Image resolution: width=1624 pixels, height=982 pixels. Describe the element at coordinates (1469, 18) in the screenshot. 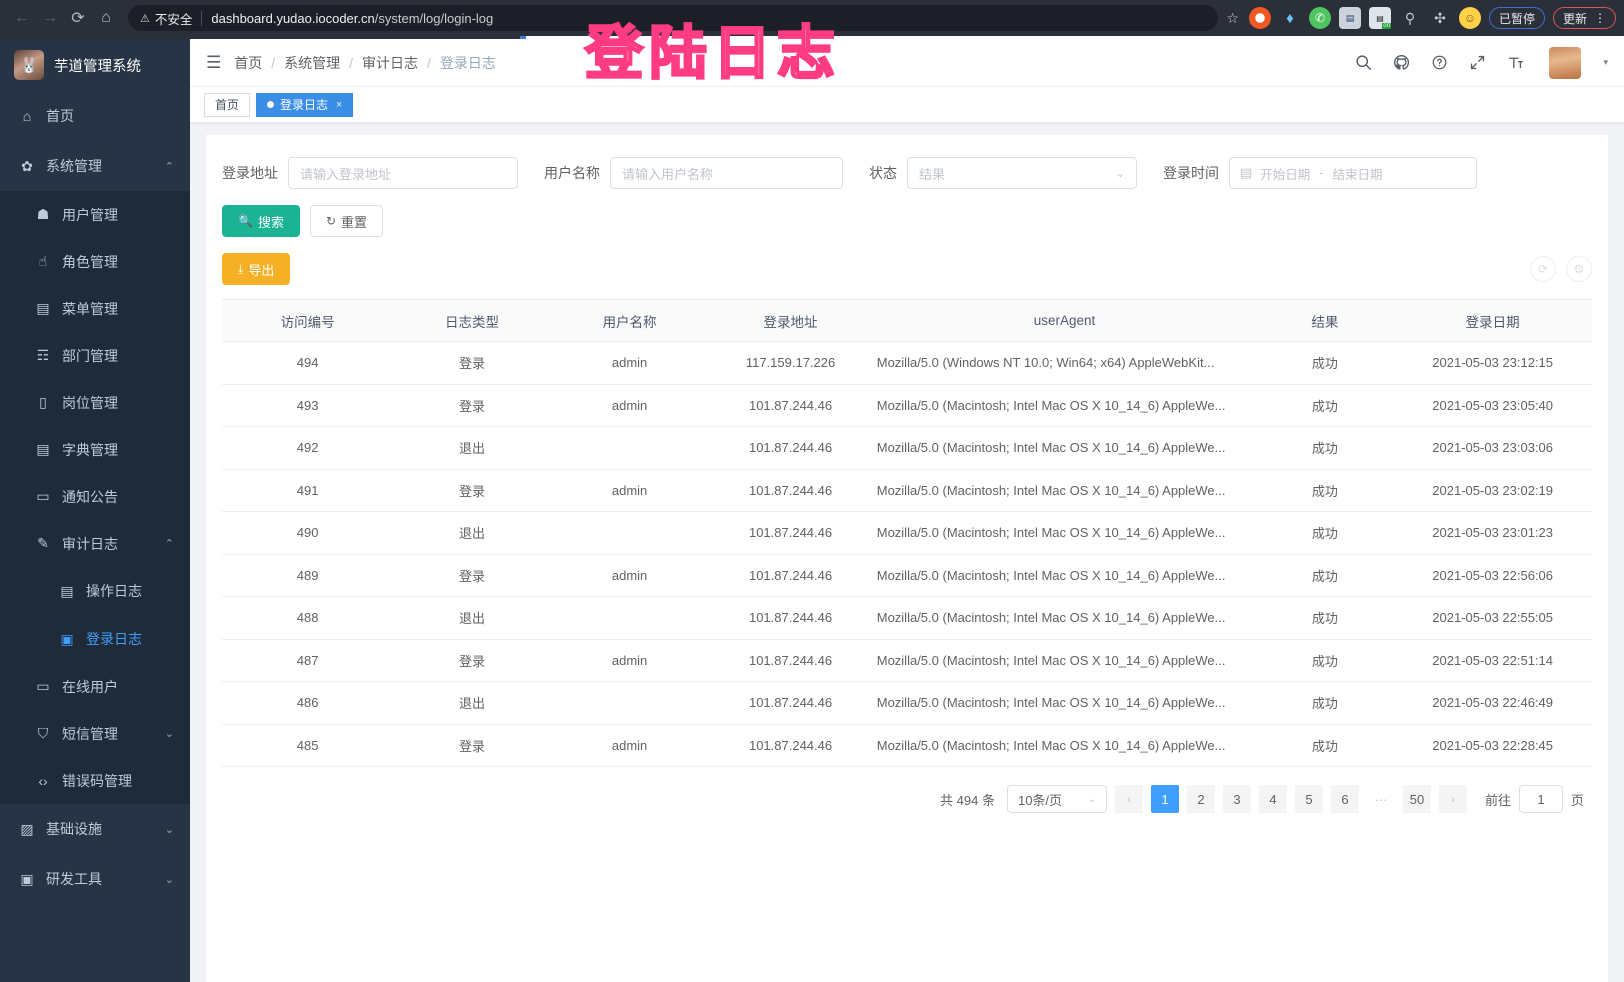

I see `smiley-icon: ☺` at that location.